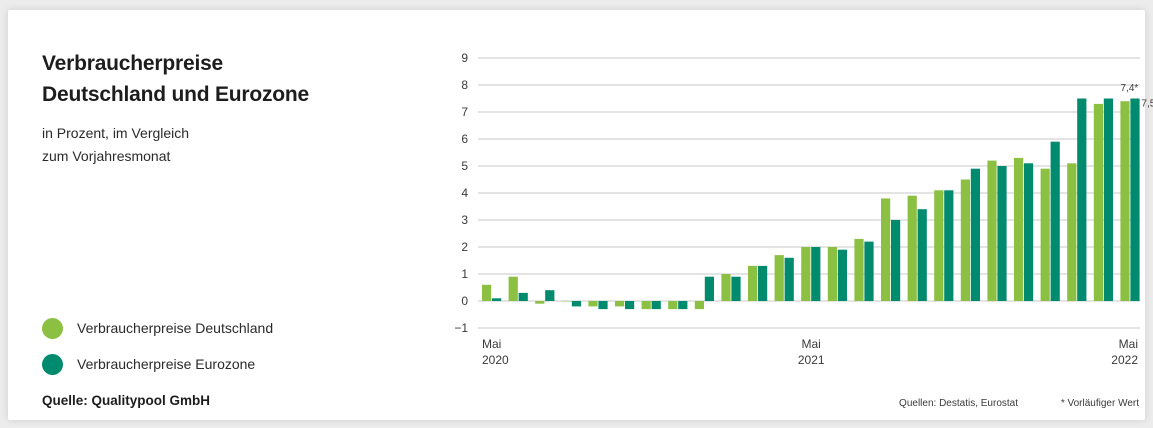  I want to click on annotations: 7,4*7,5*, so click(1137, 96).